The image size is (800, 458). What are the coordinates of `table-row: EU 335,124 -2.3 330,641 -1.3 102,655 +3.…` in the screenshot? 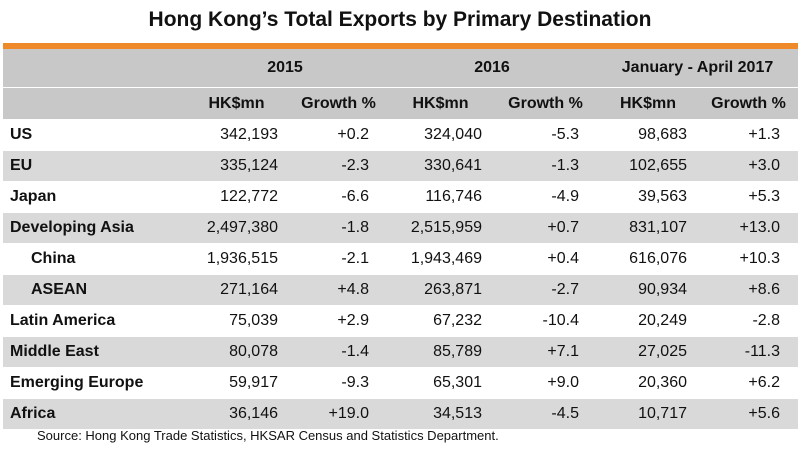 It's located at (401, 166).